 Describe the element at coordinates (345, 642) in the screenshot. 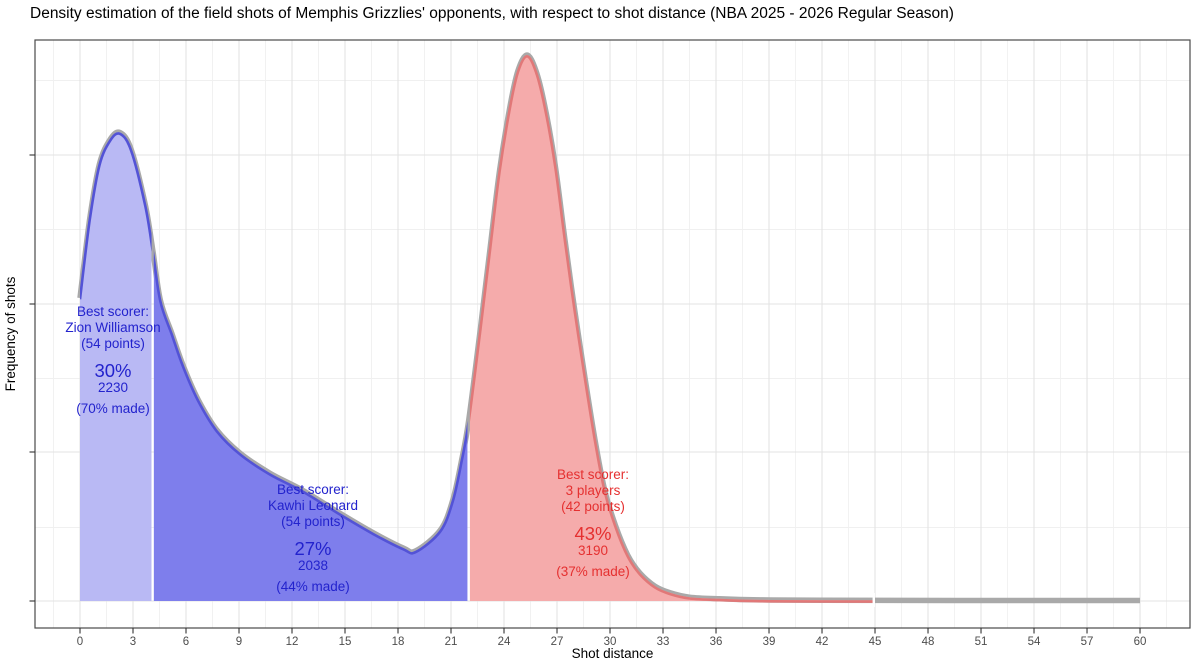

I see `x-tick-label: 15` at that location.